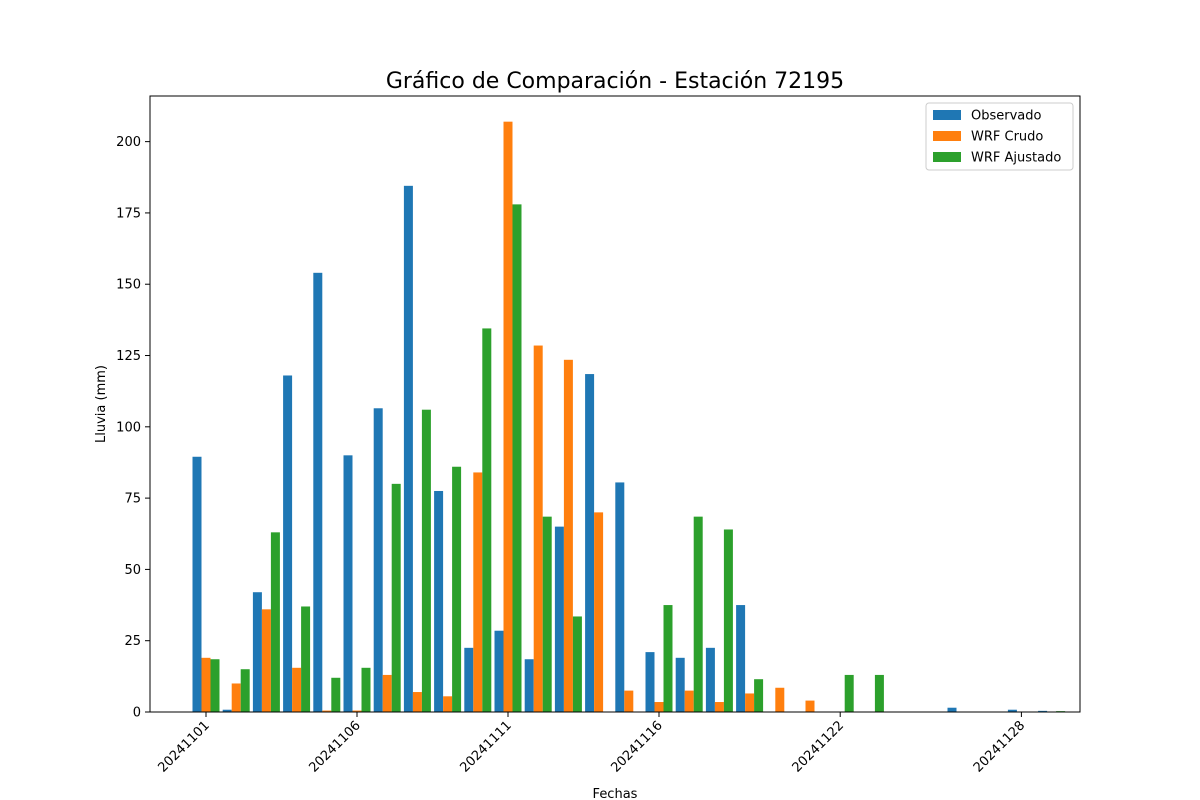  Describe the element at coordinates (485, 746) in the screenshot. I see `x-tick-label: 20241111` at that location.